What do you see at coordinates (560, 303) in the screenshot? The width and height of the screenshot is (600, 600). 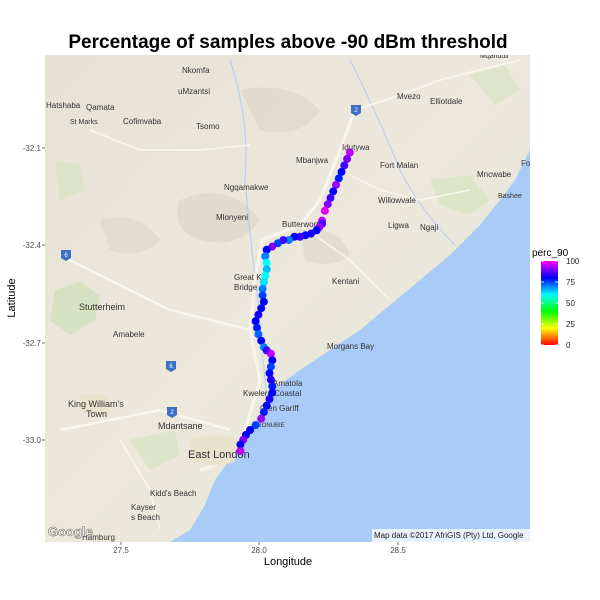 I see `legend-ticks: 0 25 50 75 100` at bounding box center [560, 303].